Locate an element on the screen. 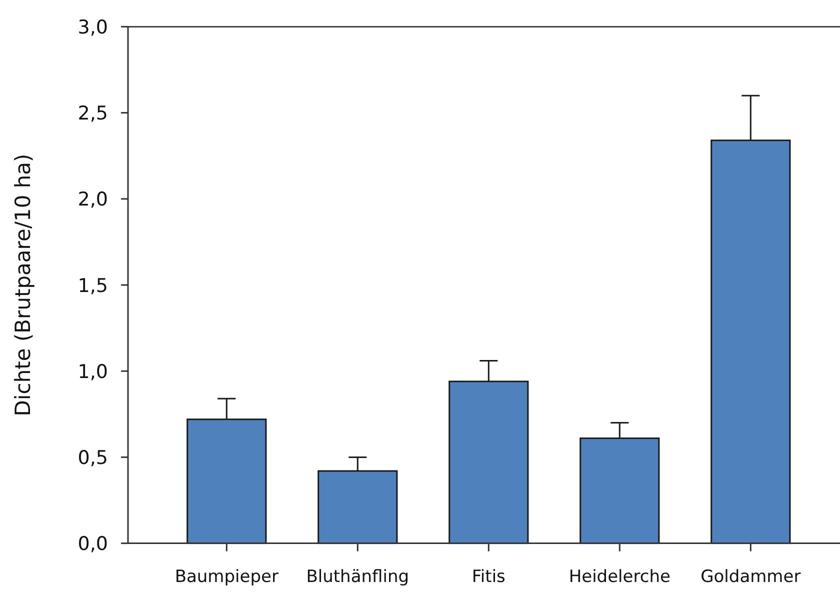 This screenshot has width=840, height=592. x-tick-label: Bluthänfling is located at coordinates (358, 577).